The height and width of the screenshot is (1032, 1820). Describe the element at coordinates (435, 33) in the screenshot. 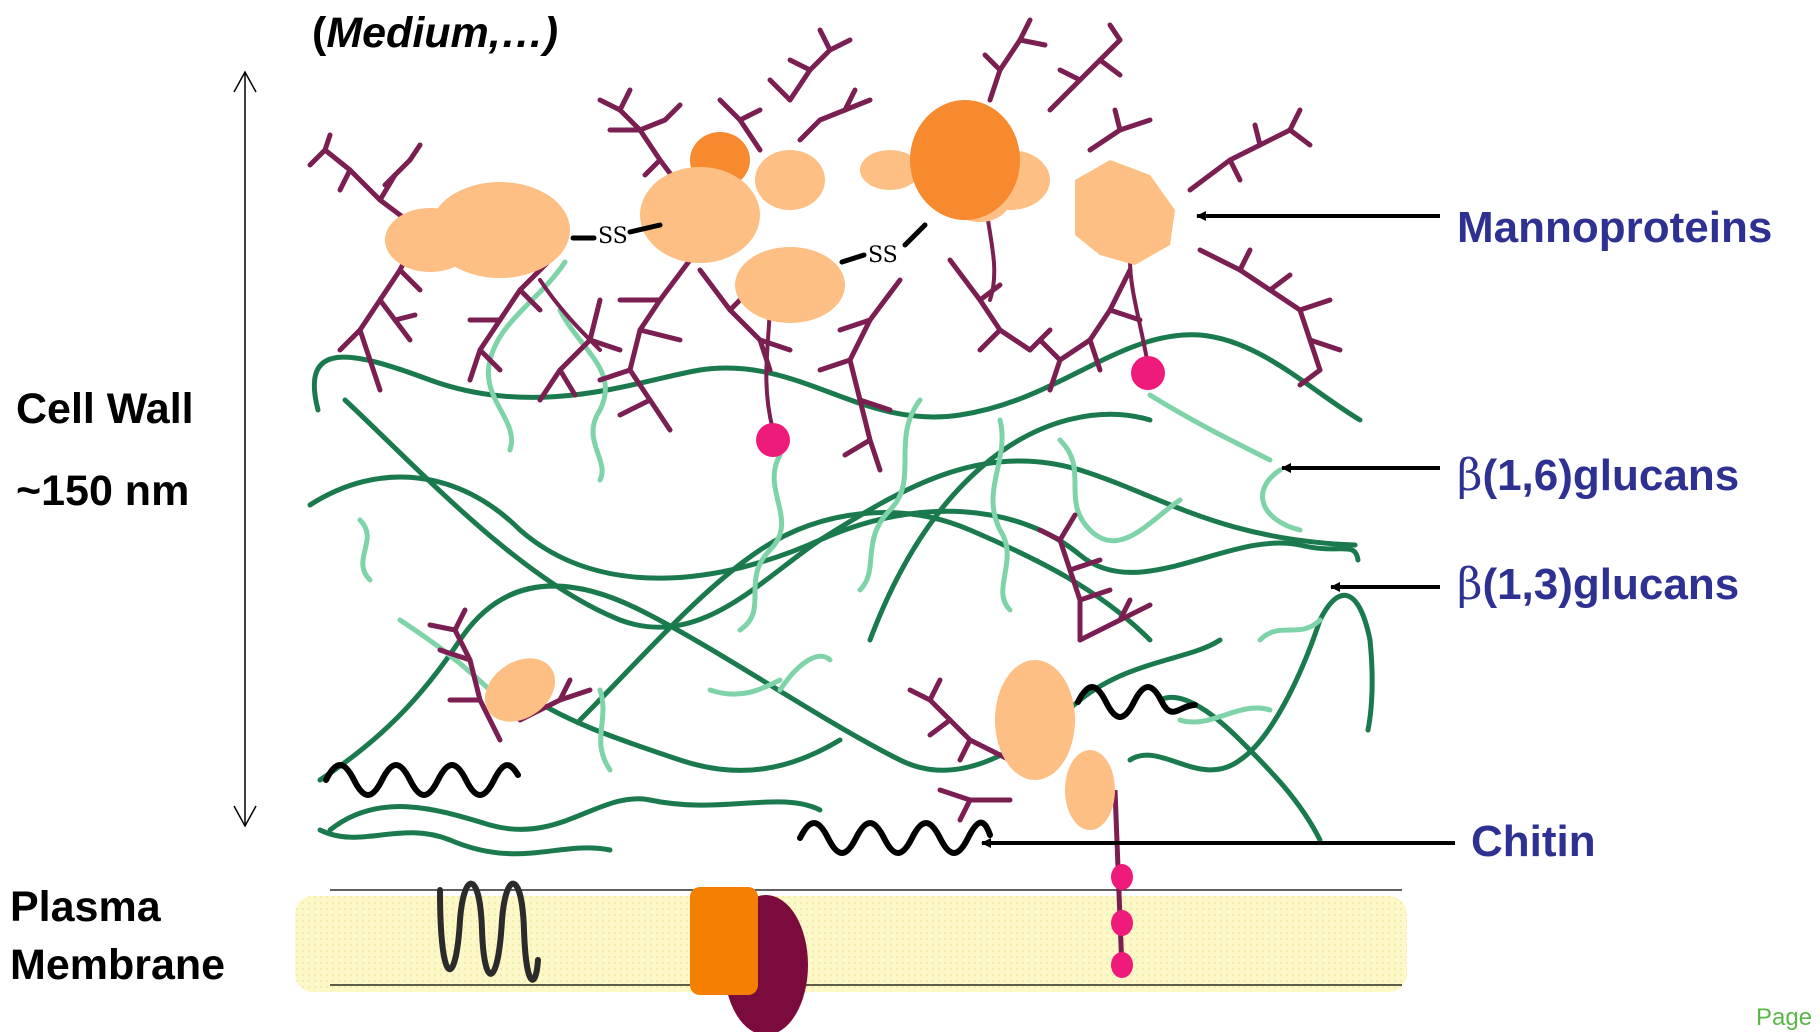

I see `medium-label: (Medium,…)` at that location.